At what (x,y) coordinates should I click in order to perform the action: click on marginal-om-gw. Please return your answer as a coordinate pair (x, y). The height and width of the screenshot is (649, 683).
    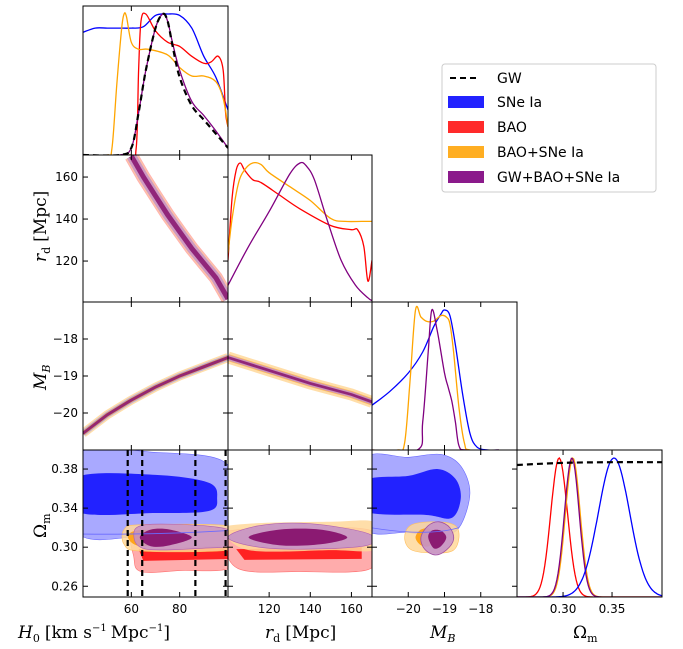
    Looking at the image, I should click on (589, 464).